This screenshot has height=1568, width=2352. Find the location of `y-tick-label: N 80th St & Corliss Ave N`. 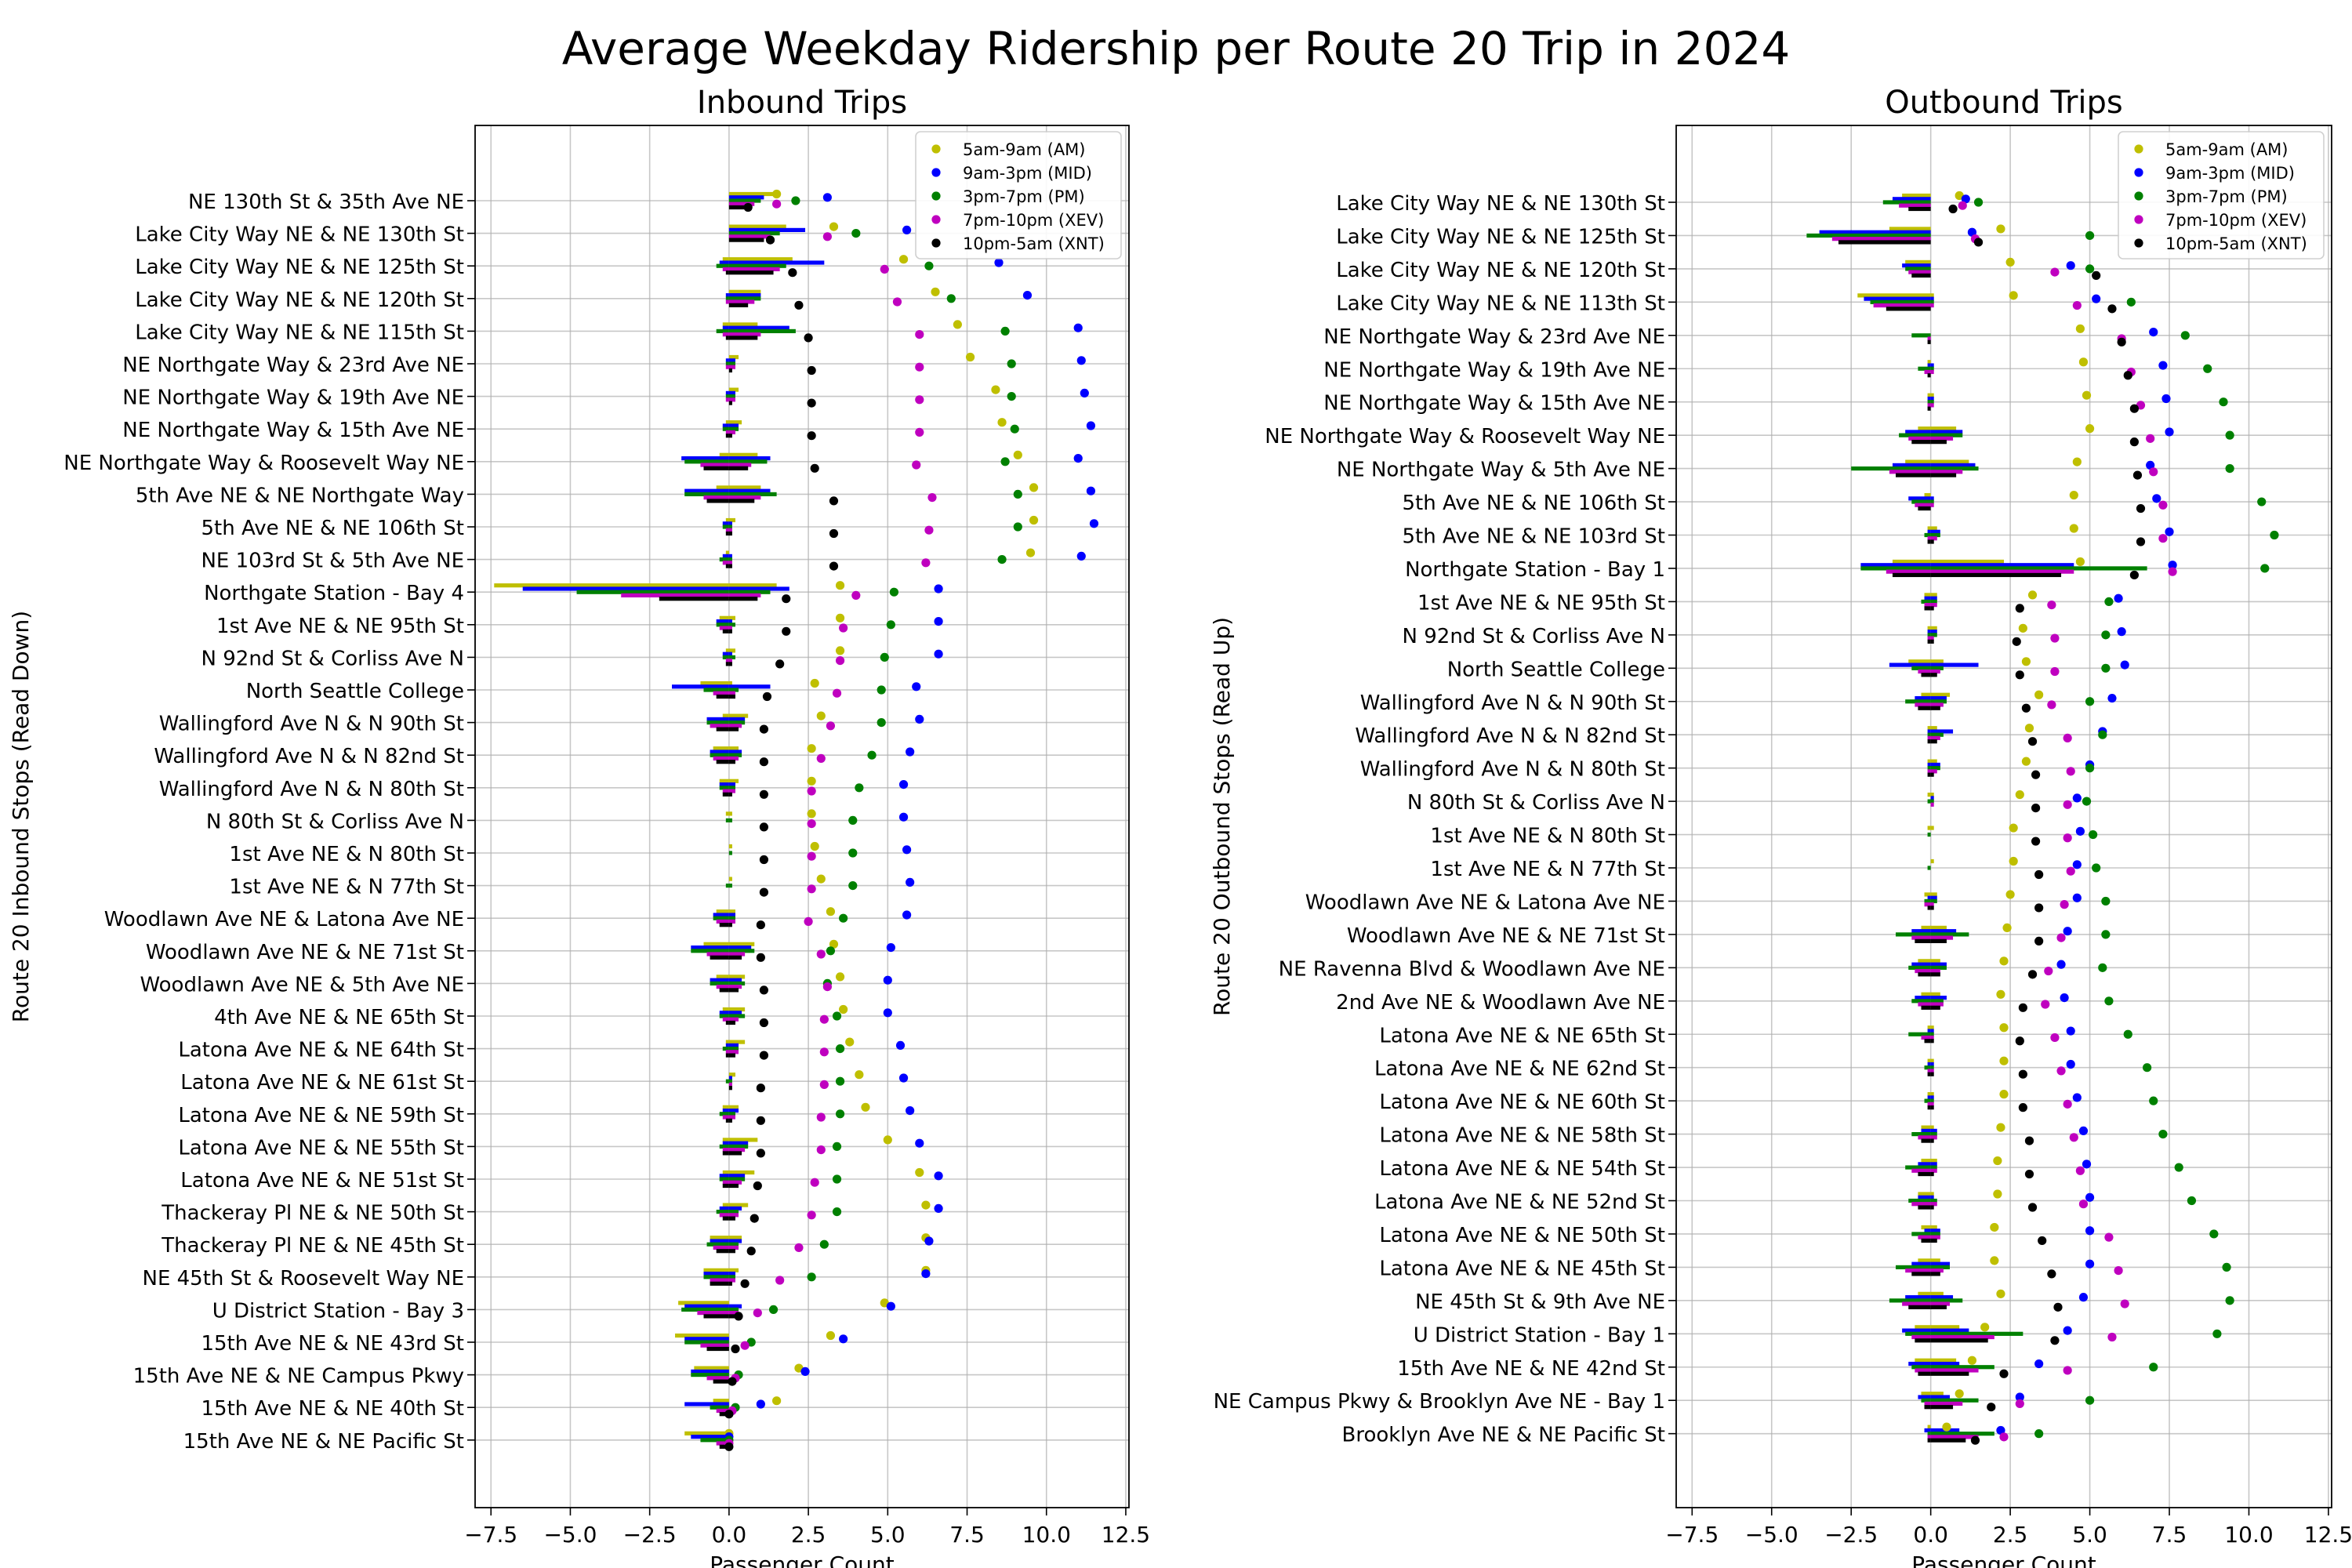

y-tick-label: N 80th St & Corliss Ave N is located at coordinates (335, 821).